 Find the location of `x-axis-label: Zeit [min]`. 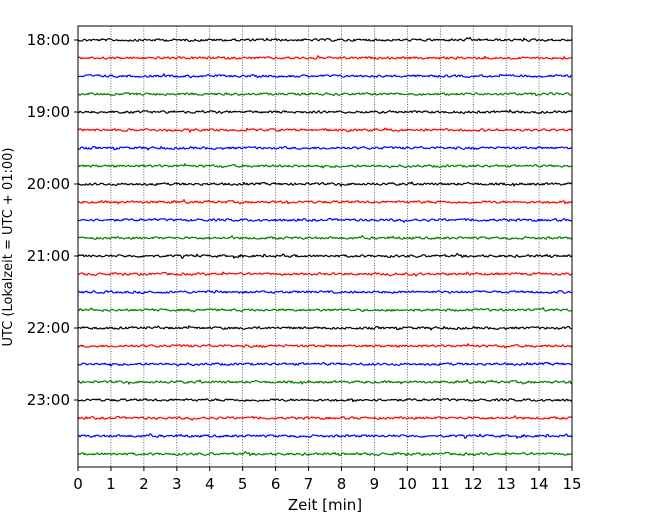

x-axis-label: Zeit [min] is located at coordinates (325, 505).